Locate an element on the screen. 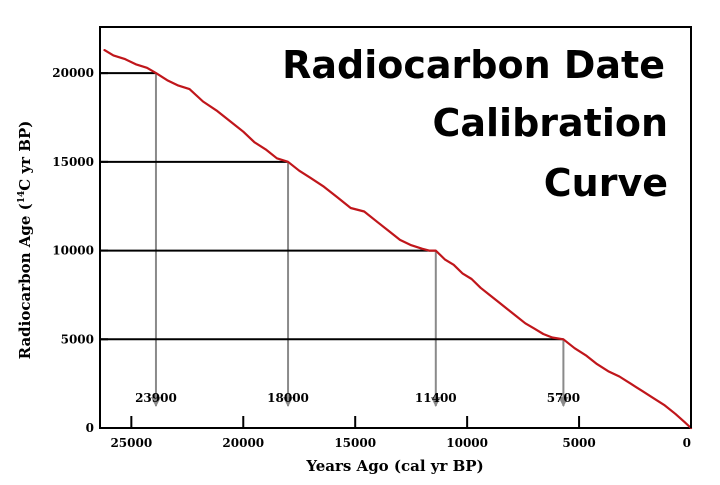 The width and height of the screenshot is (720, 485). annotation-labels: 23900 18000 11400 5700 is located at coordinates (357, 398).